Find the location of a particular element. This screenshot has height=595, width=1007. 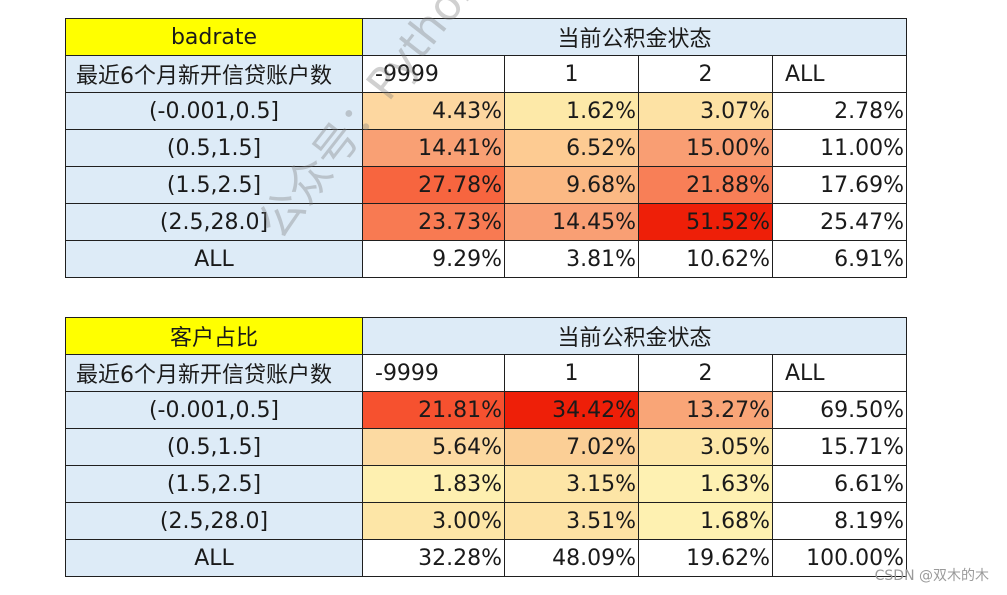

data-cell: 5.64% is located at coordinates (433, 447).